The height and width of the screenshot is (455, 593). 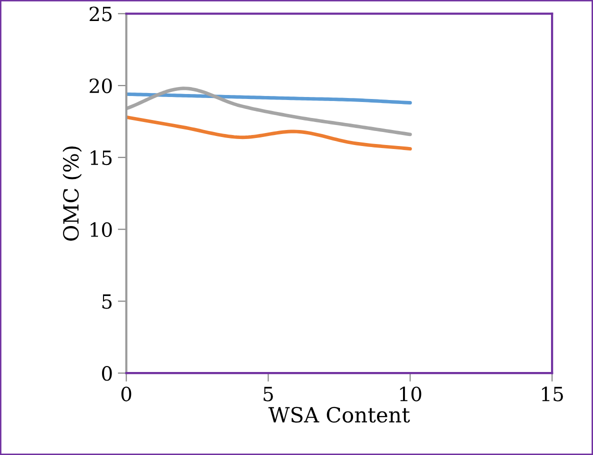 I want to click on x-tick-label: 15, so click(x=552, y=394).